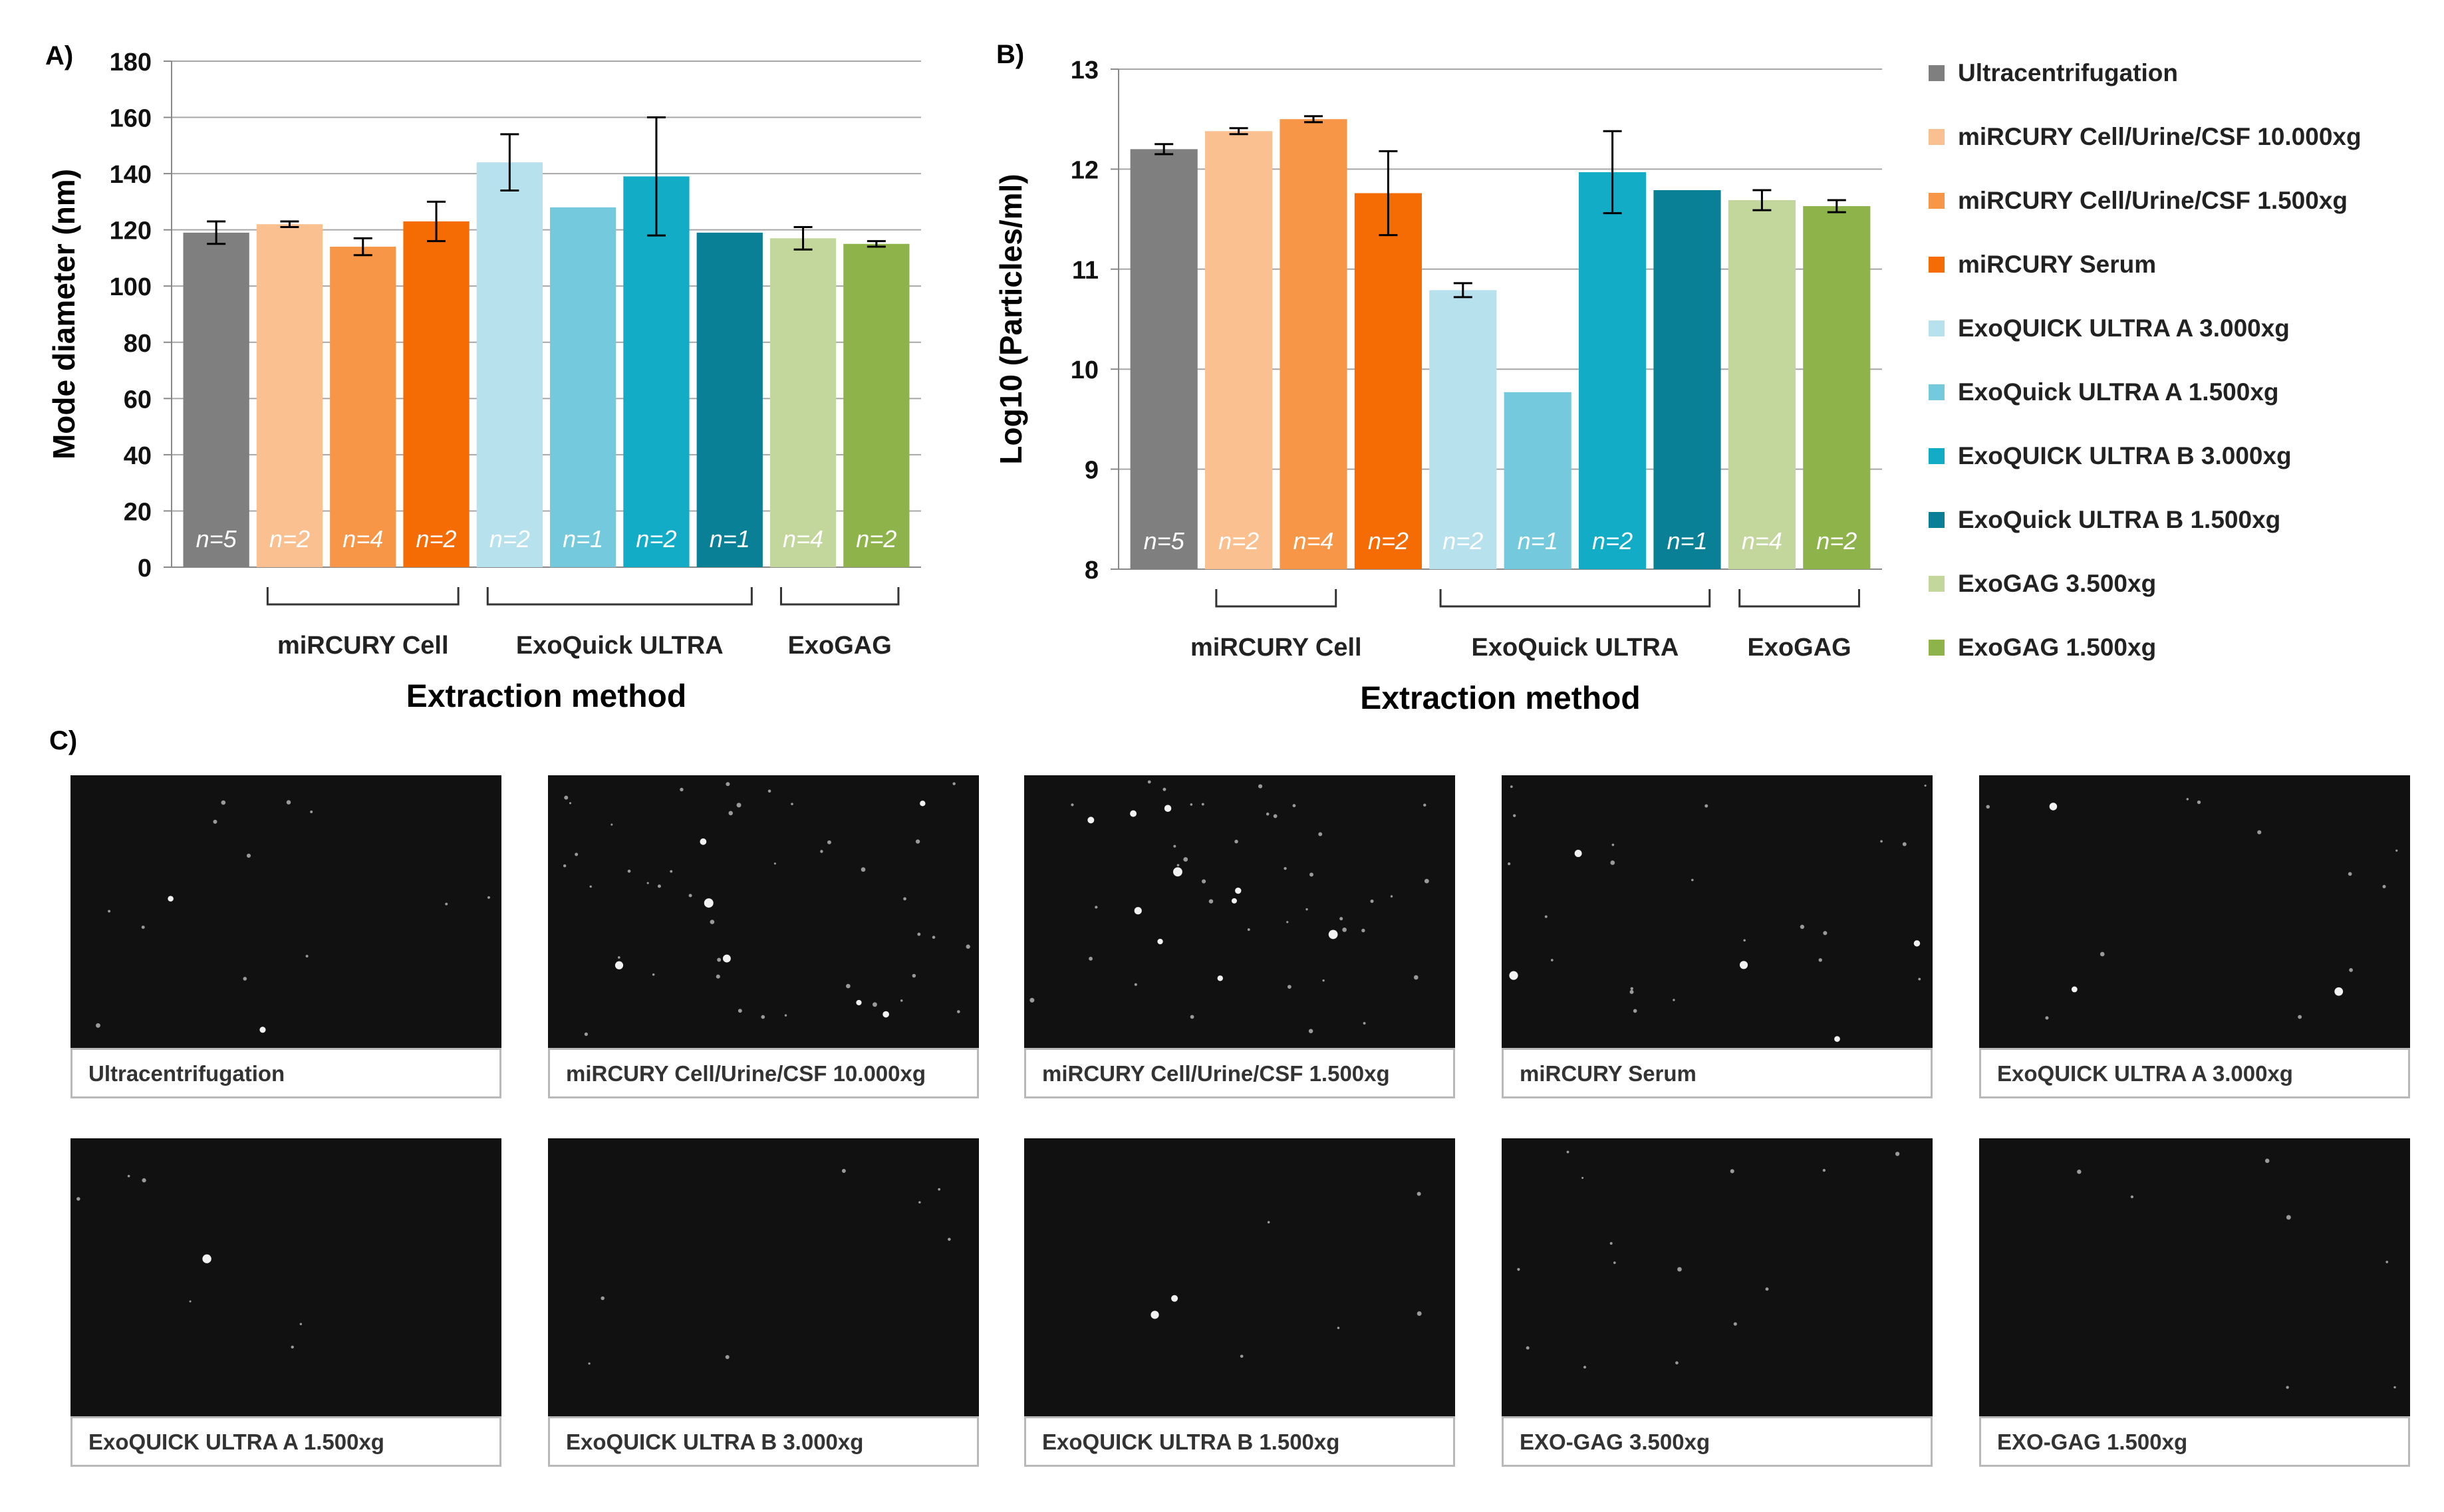 This screenshot has height=1512, width=2444. What do you see at coordinates (2146, 584) in the screenshot?
I see `legend-item: ExoGAG 3.500xg` at bounding box center [2146, 584].